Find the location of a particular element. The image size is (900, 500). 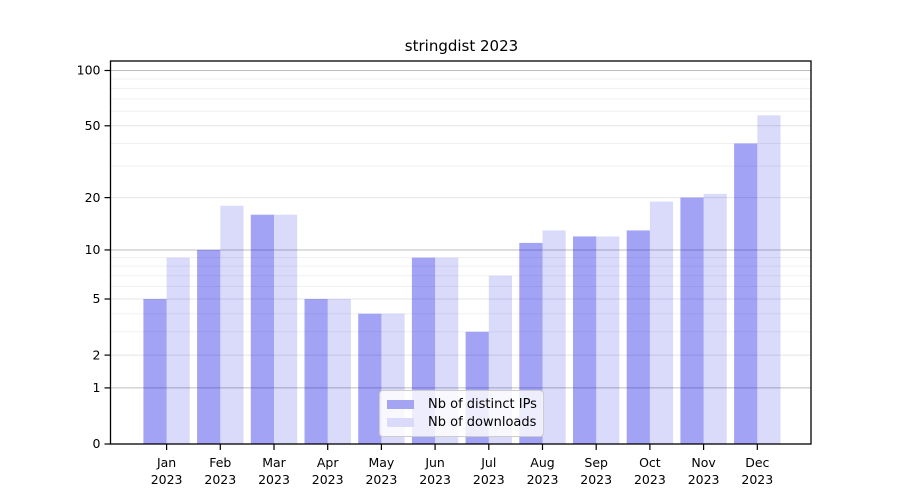

bar-downloads-Feb is located at coordinates (232, 324).